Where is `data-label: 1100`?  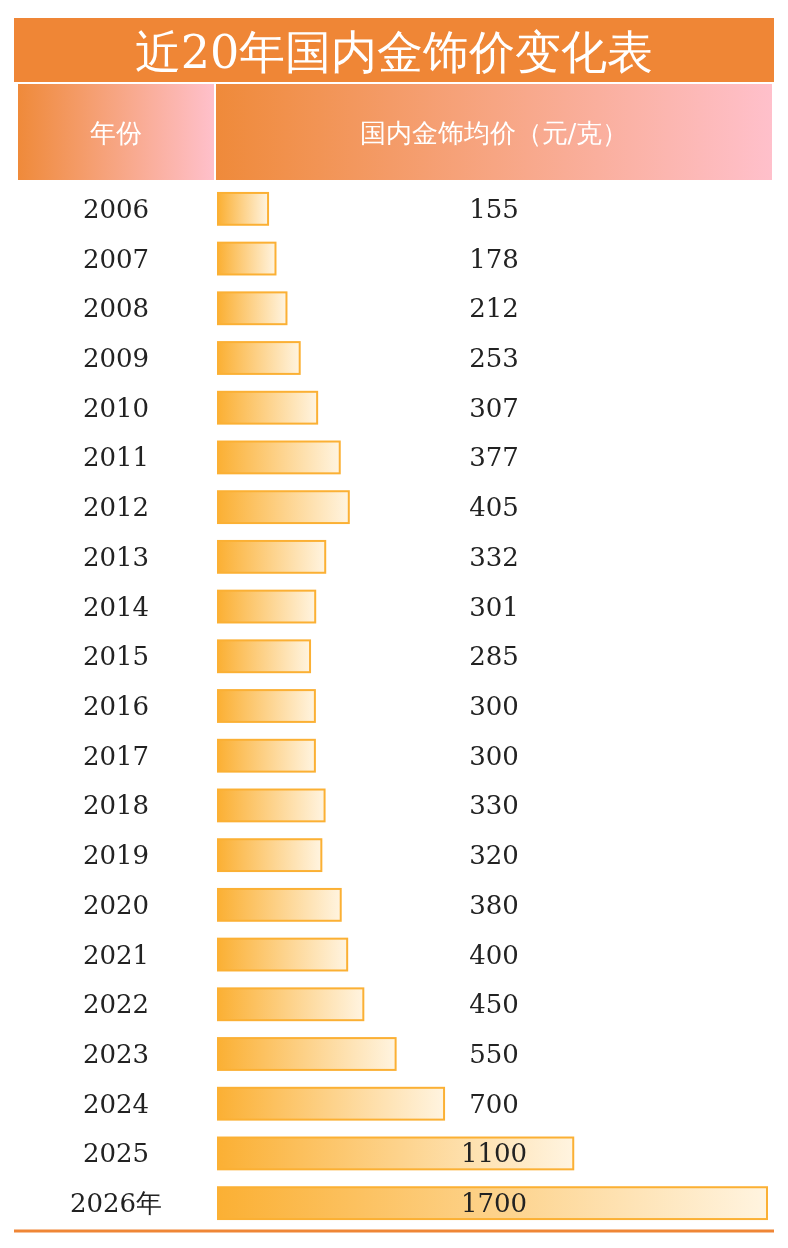
data-label: 1100 is located at coordinates (494, 1153).